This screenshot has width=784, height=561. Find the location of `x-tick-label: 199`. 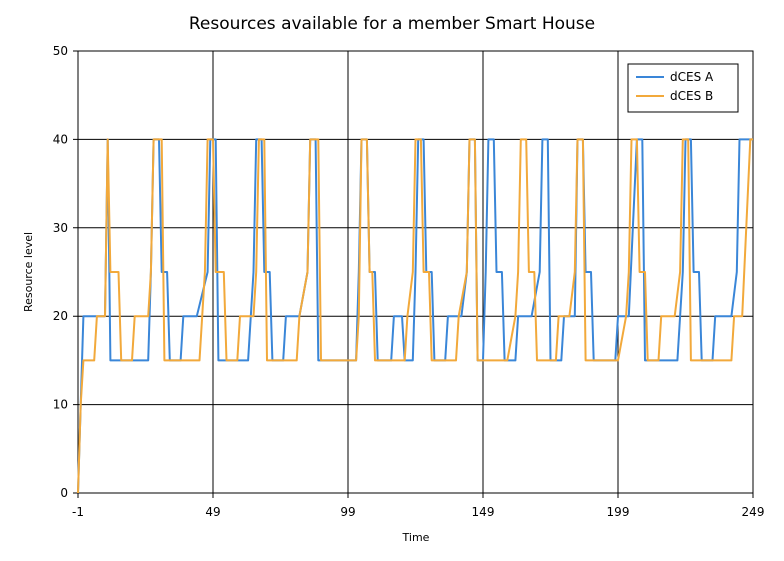

x-tick-label: 199 is located at coordinates (618, 512).